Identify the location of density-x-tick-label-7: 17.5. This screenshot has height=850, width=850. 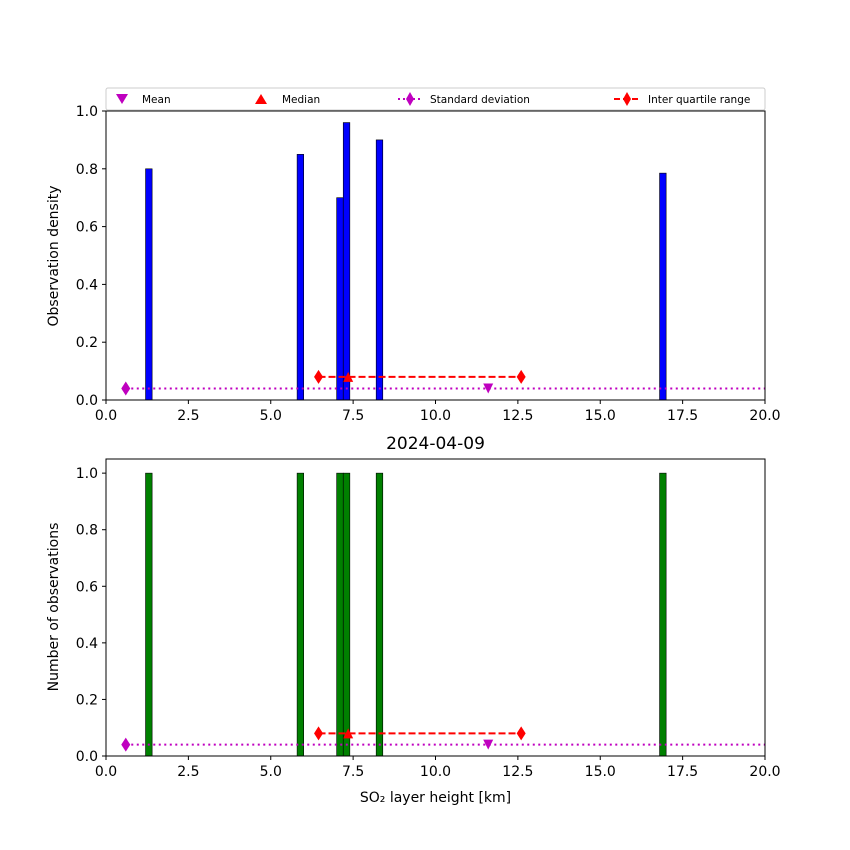
(682, 416).